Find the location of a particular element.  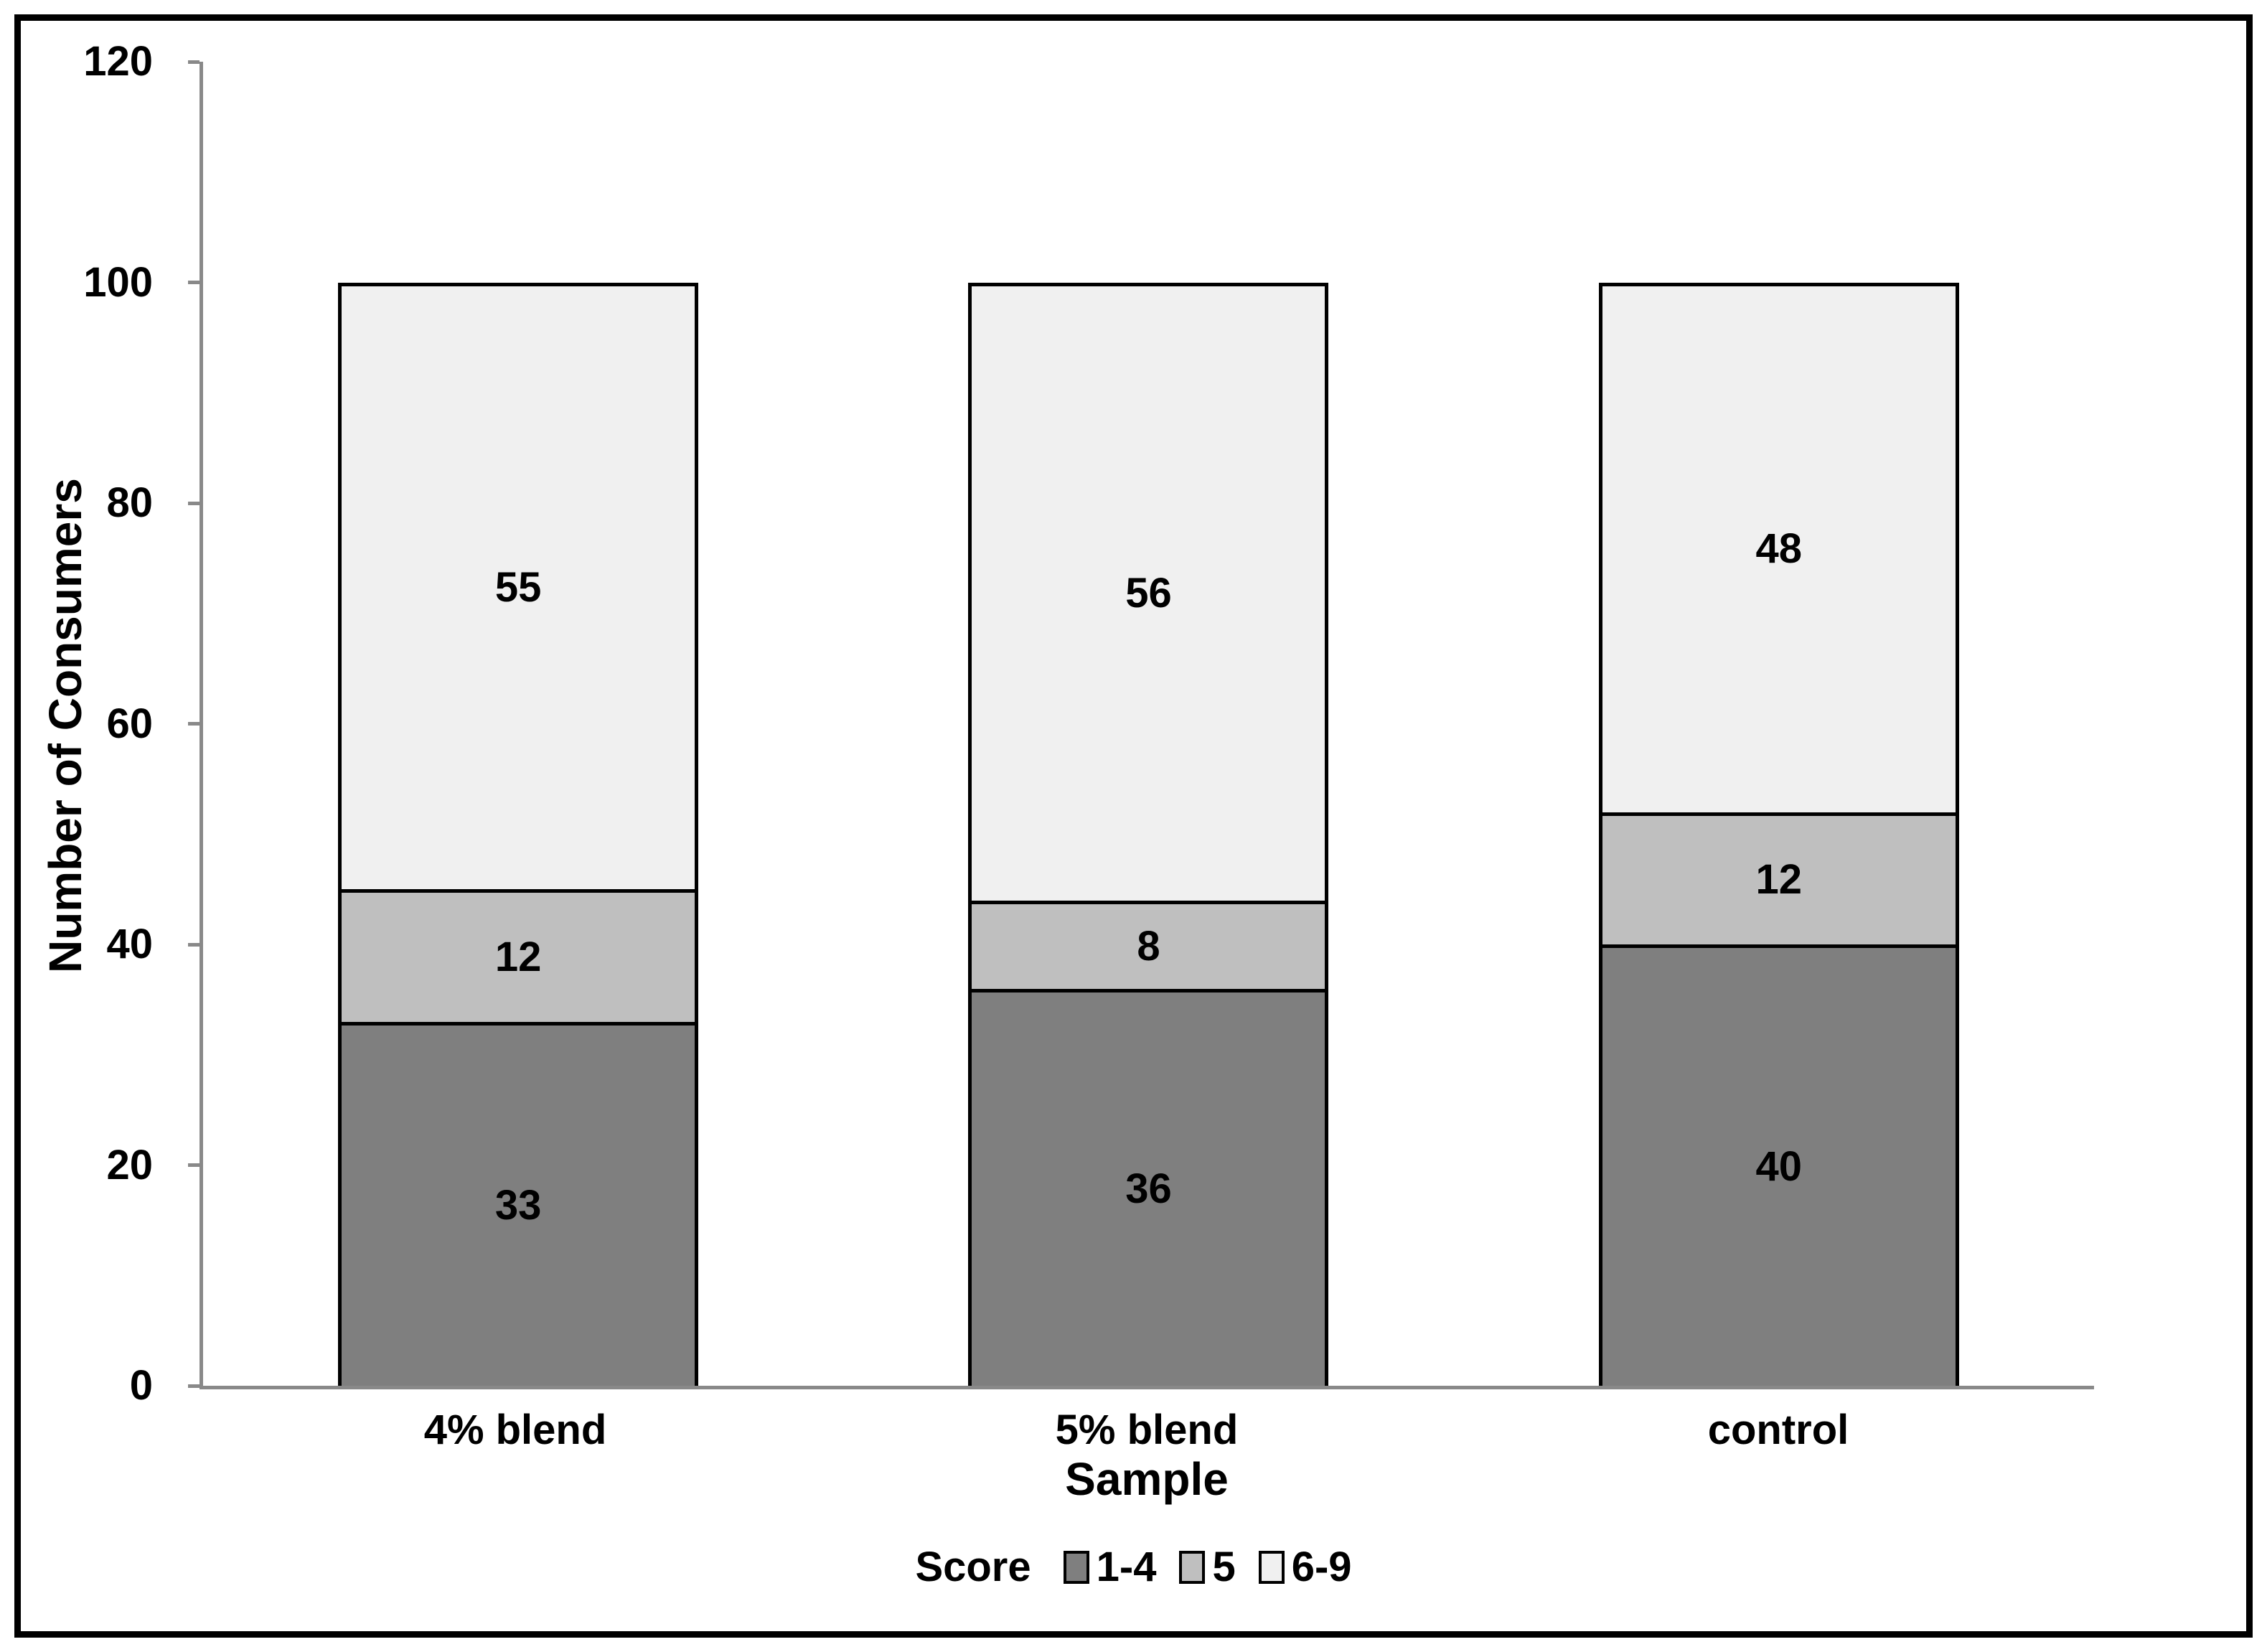

legend: Score 1-4 5 6-9 is located at coordinates (1133, 1567).